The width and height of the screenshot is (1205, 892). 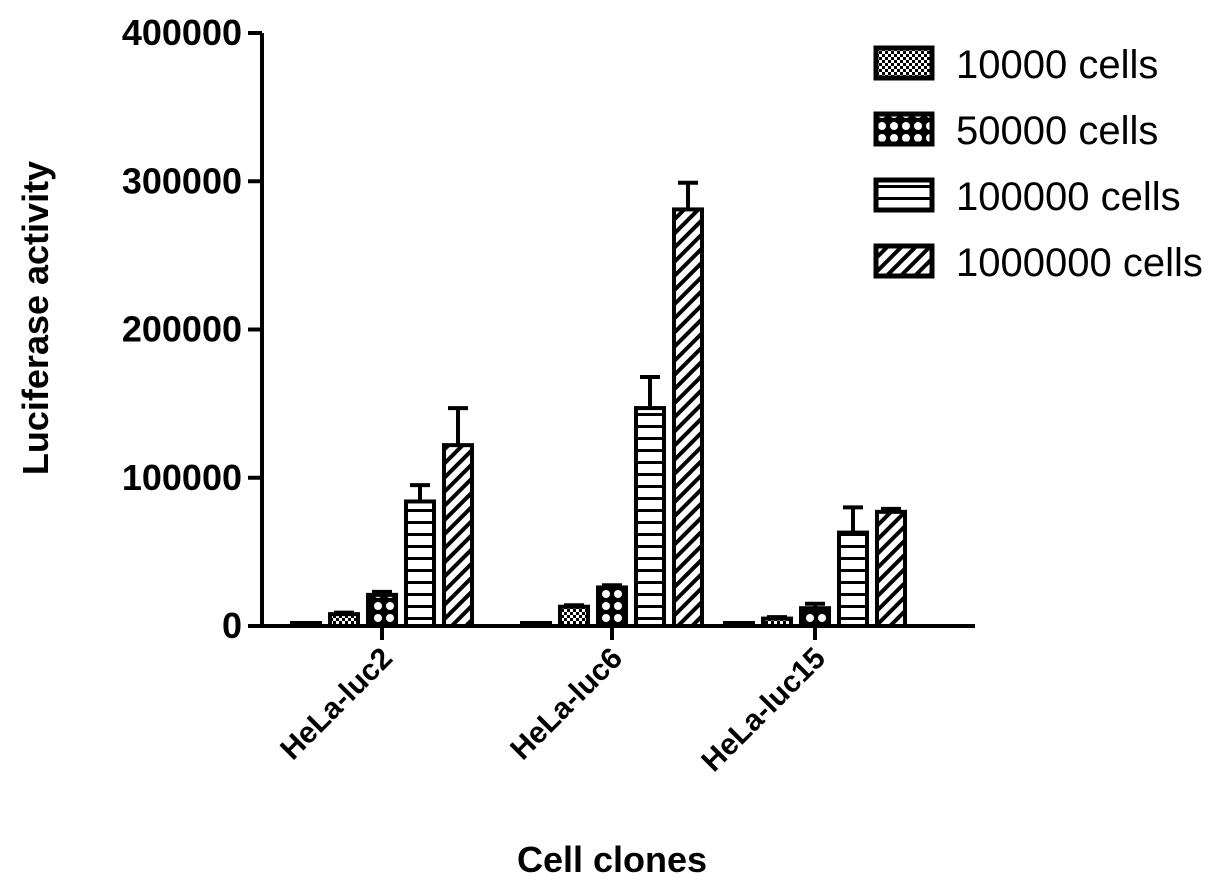 I want to click on y-tick-label: 100000, so click(x=182, y=477).